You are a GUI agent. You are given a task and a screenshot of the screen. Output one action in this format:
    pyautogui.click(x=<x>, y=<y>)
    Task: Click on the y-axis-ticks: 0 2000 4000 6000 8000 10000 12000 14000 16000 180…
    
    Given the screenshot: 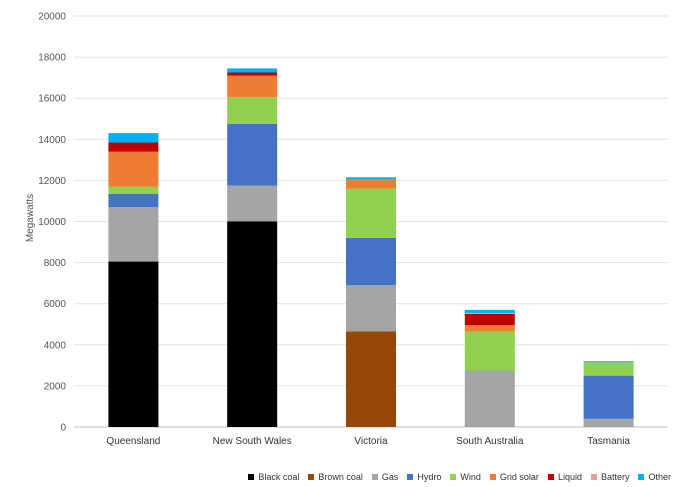 What is the action you would take?
    pyautogui.click(x=52, y=223)
    